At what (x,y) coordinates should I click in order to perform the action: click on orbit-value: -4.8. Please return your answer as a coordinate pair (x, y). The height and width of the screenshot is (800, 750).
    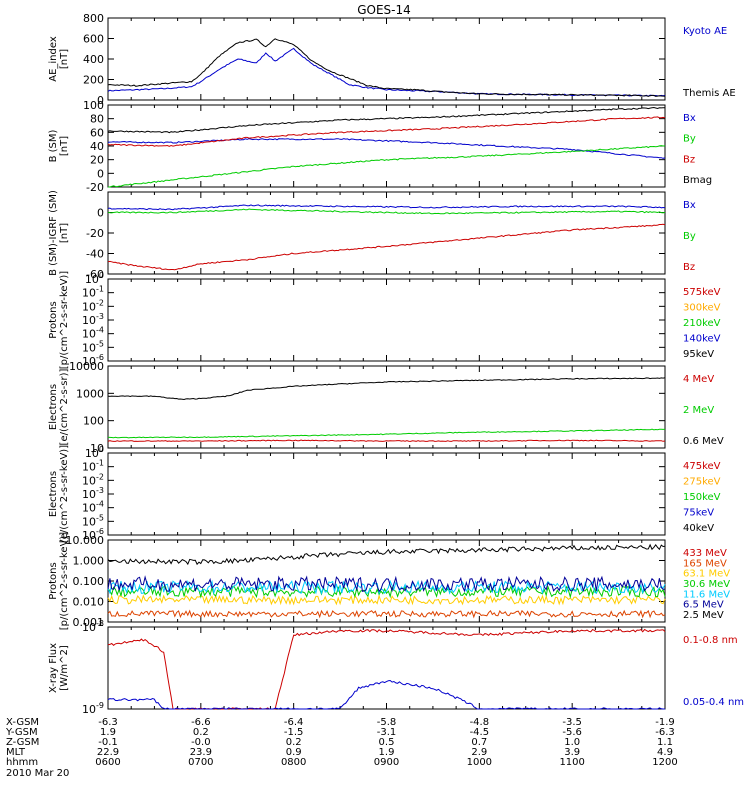
    Looking at the image, I should click on (480, 722).